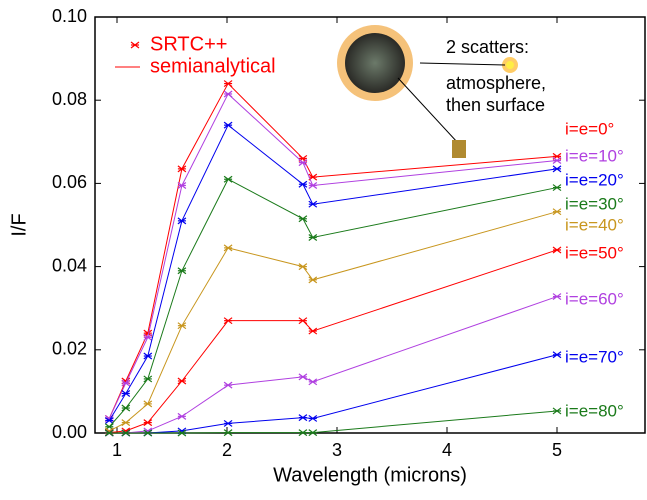 The height and width of the screenshot is (500, 647). What do you see at coordinates (337, 450) in the screenshot?
I see `x-tick-label: 3` at bounding box center [337, 450].